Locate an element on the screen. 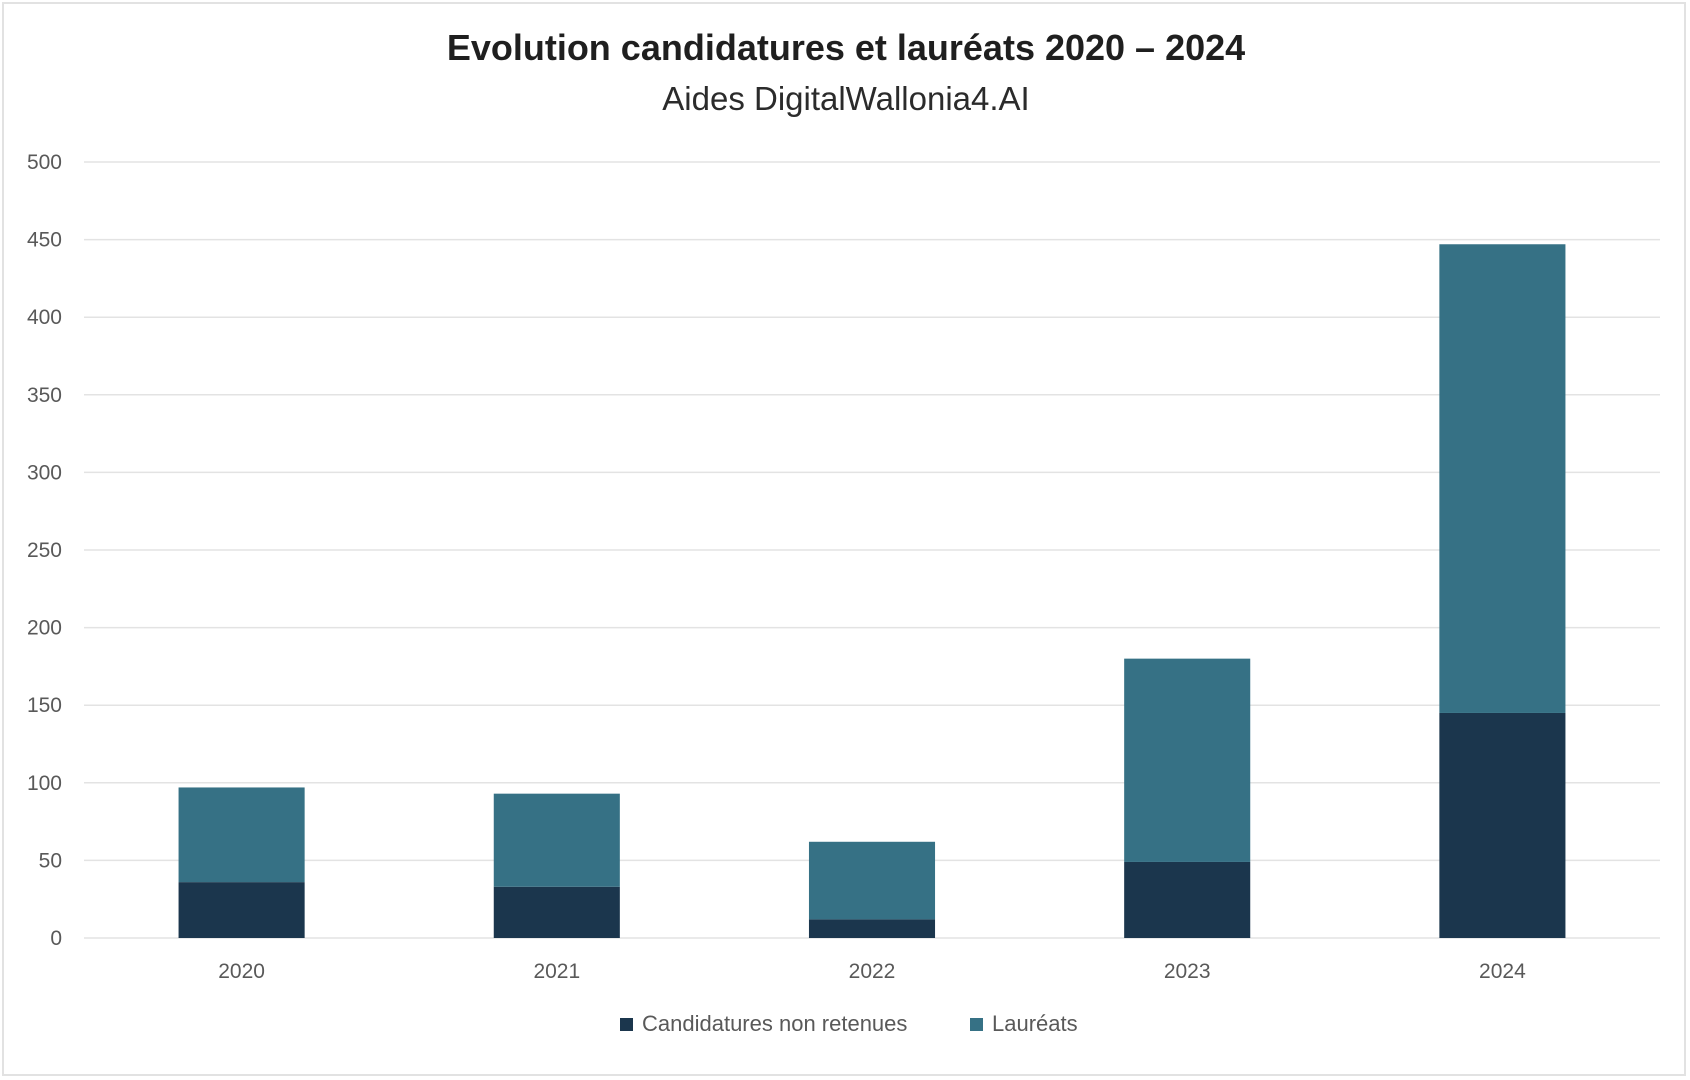 This screenshot has height=1080, width=1690. y-tick-label: 200 is located at coordinates (44, 628).